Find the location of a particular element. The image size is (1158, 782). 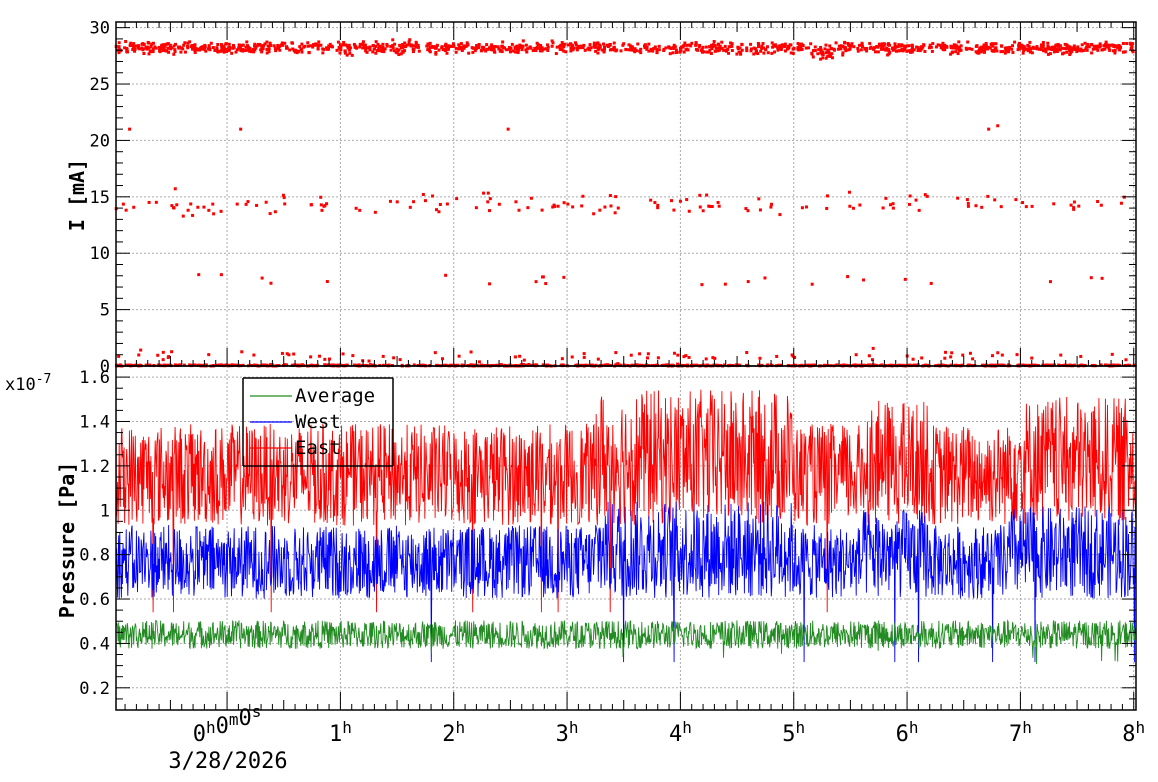

legend-label-west: West is located at coordinates (318, 422).